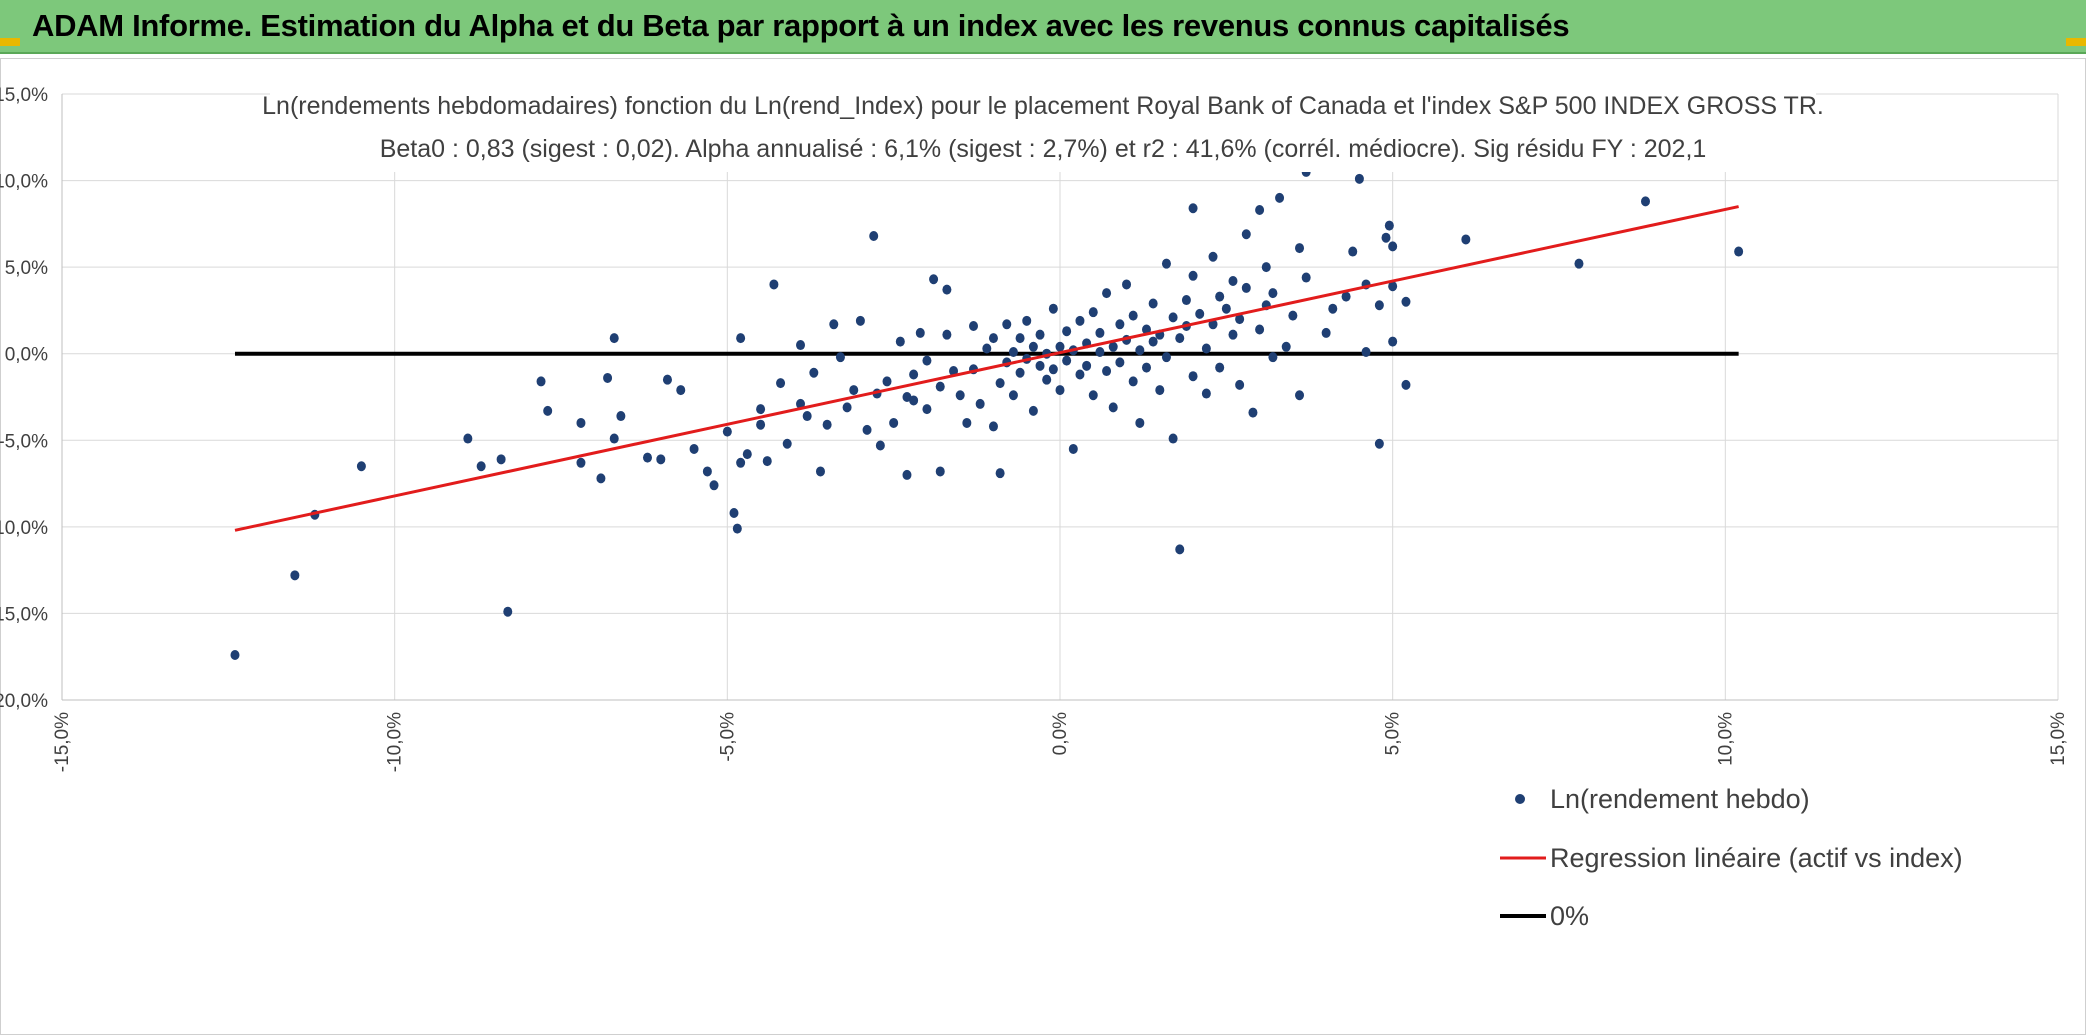  I want to click on x-tick-label: -15,0%, so click(62, 742).